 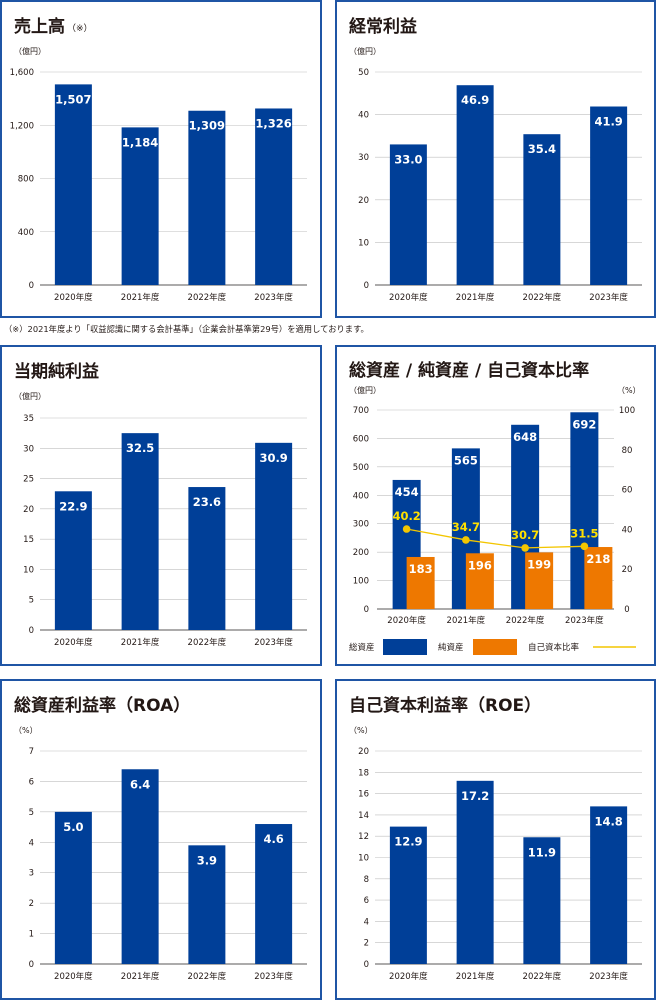 I want to click on data-label: 11.9, so click(x=542, y=852).